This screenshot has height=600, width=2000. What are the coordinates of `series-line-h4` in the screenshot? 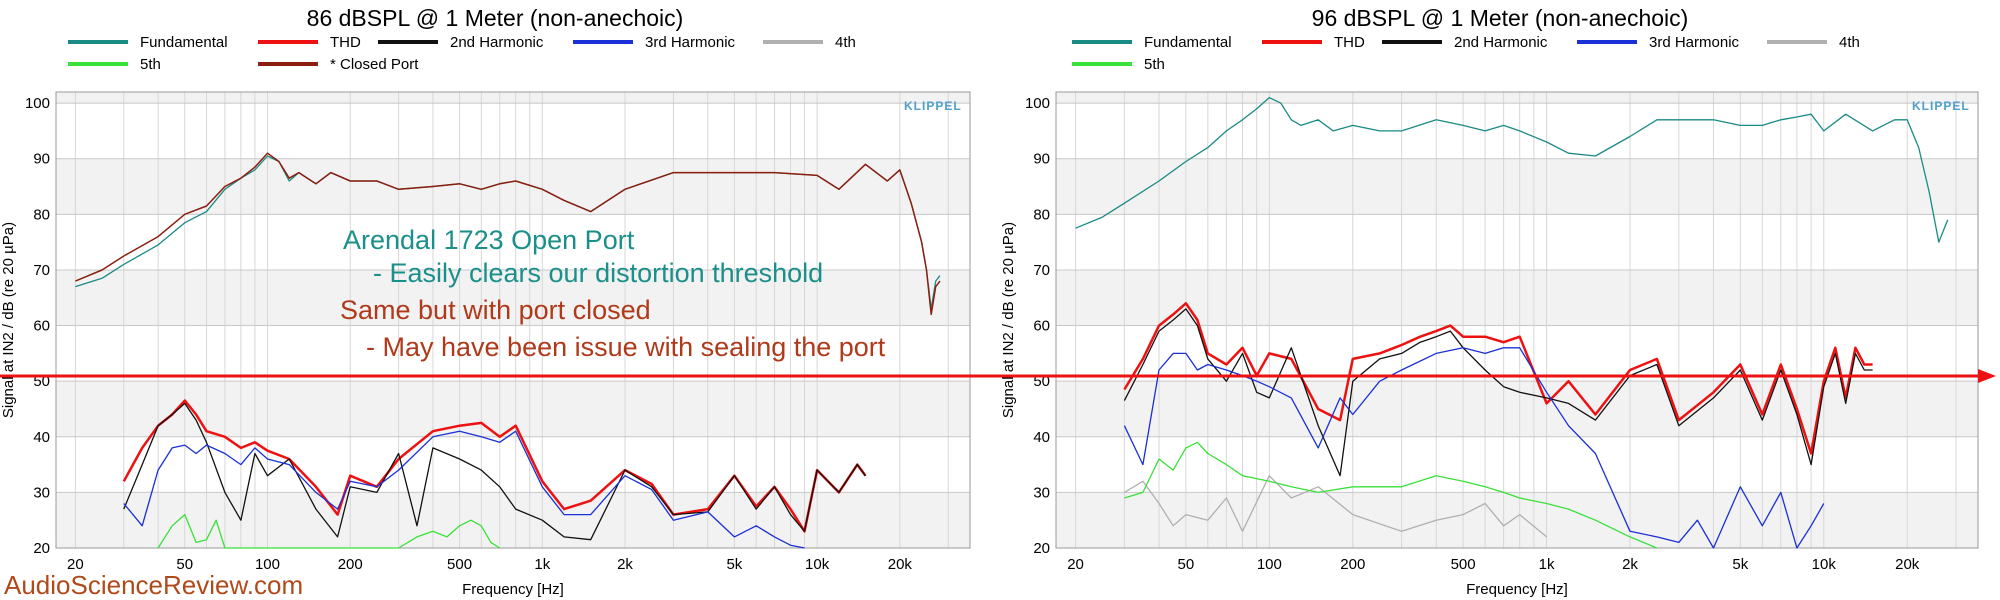 It's located at (1336, 506).